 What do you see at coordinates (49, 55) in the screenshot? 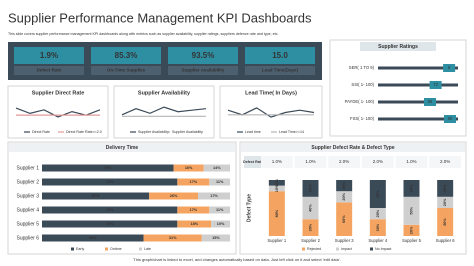
I see `kpi-value: 1.9%` at bounding box center [49, 55].